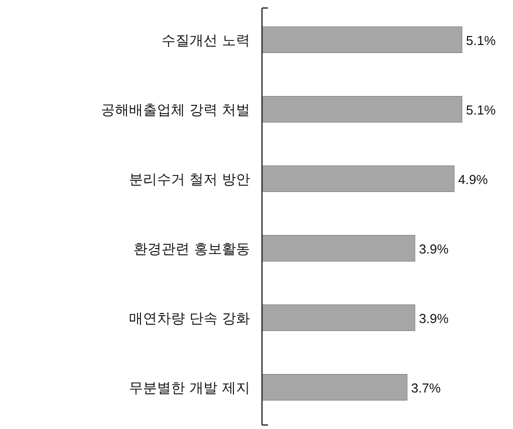 This screenshot has height=429, width=513. What do you see at coordinates (192, 249) in the screenshot?
I see `y-tick-label: 환경관련 홍보활동` at bounding box center [192, 249].